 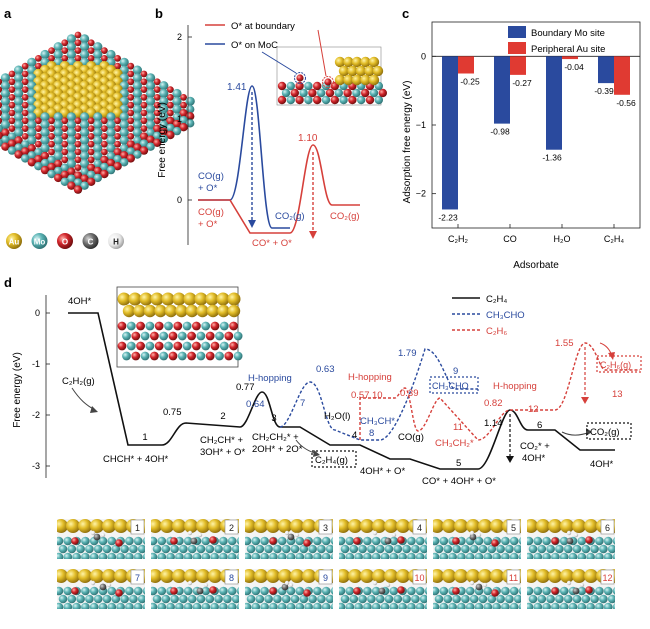 What do you see at coordinates (517, 32) in the screenshot?
I see `chart-legend-swatch` at bounding box center [517, 32].